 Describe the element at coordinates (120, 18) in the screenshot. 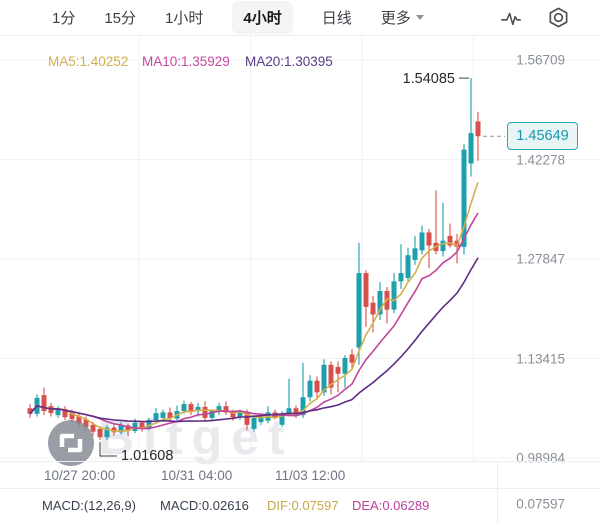

I see `tab-15min: 15分` at that location.